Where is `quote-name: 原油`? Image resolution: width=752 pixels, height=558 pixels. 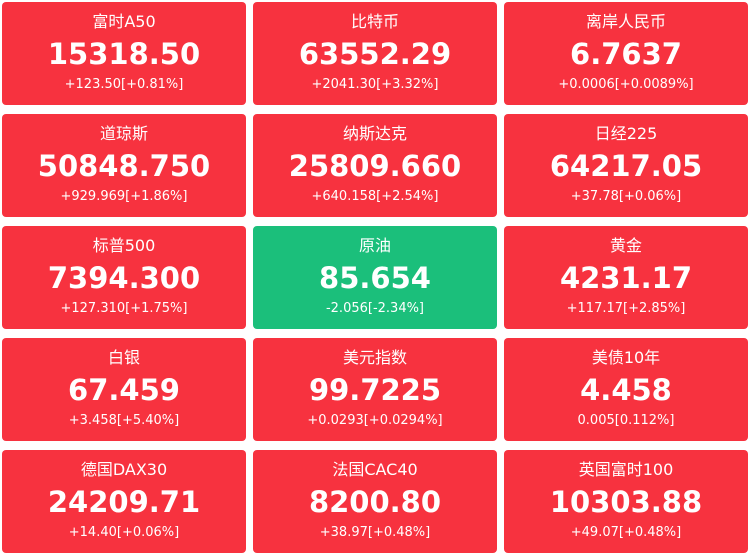 quote-name: 原油 is located at coordinates (374, 245).